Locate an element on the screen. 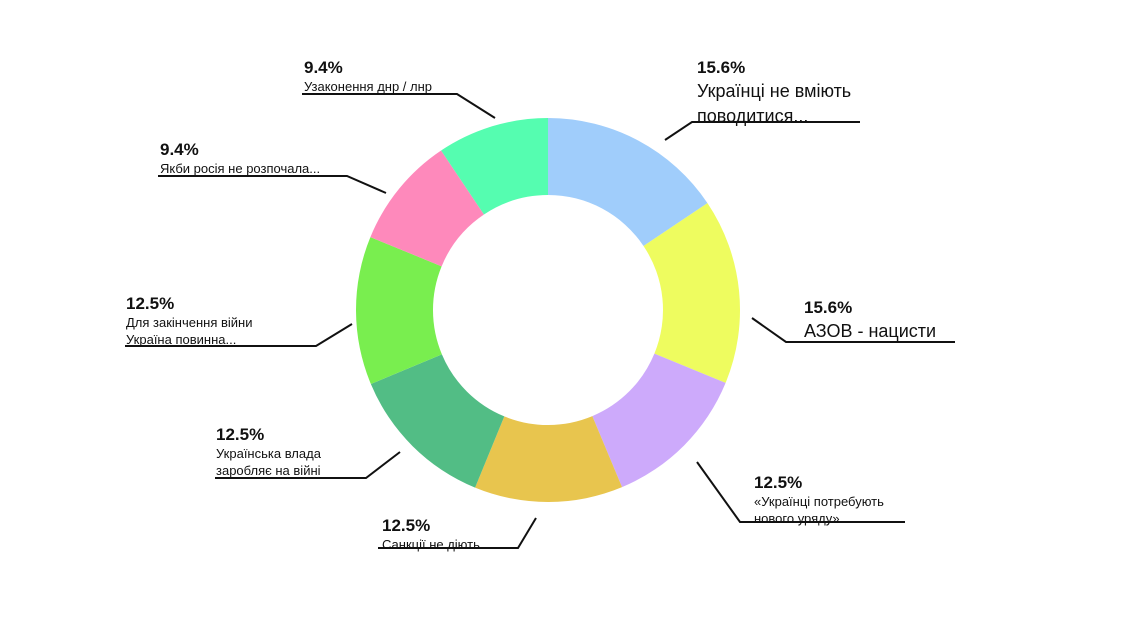 The image size is (1132, 620). slice-name-label-6-line-1: Для закінчення війни is located at coordinates (189, 322).